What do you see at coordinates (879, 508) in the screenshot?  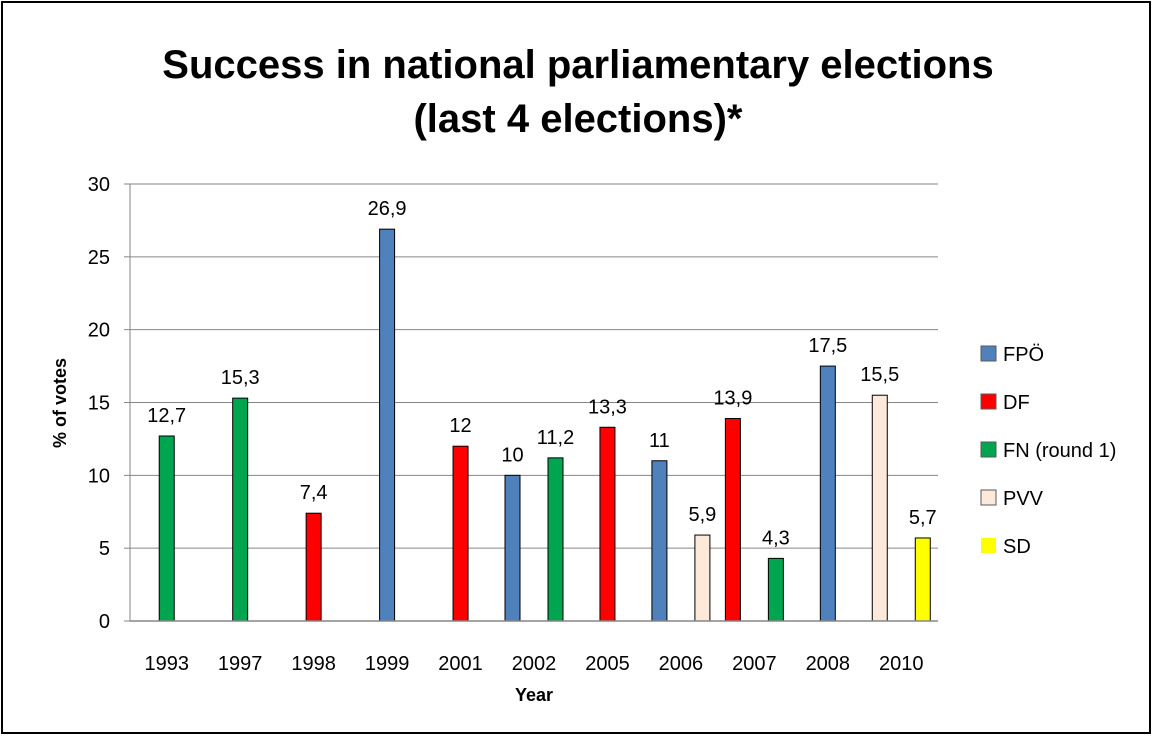 I see `bar-pvv-2010` at bounding box center [879, 508].